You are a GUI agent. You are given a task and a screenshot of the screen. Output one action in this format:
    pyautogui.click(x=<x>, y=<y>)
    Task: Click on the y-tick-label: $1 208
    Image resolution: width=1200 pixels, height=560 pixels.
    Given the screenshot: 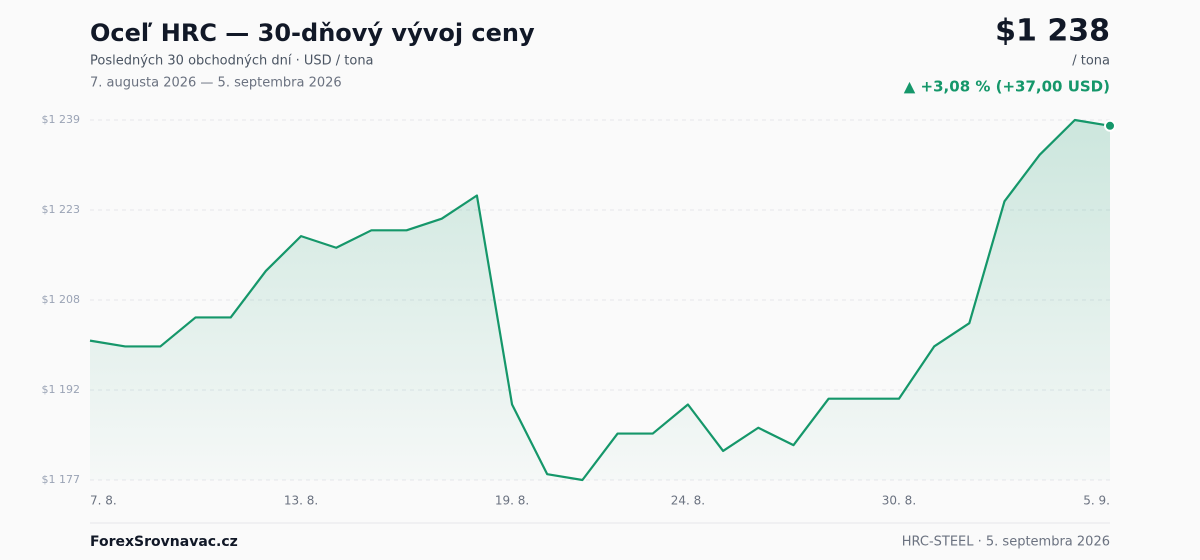 What is the action you would take?
    pyautogui.click(x=61, y=299)
    